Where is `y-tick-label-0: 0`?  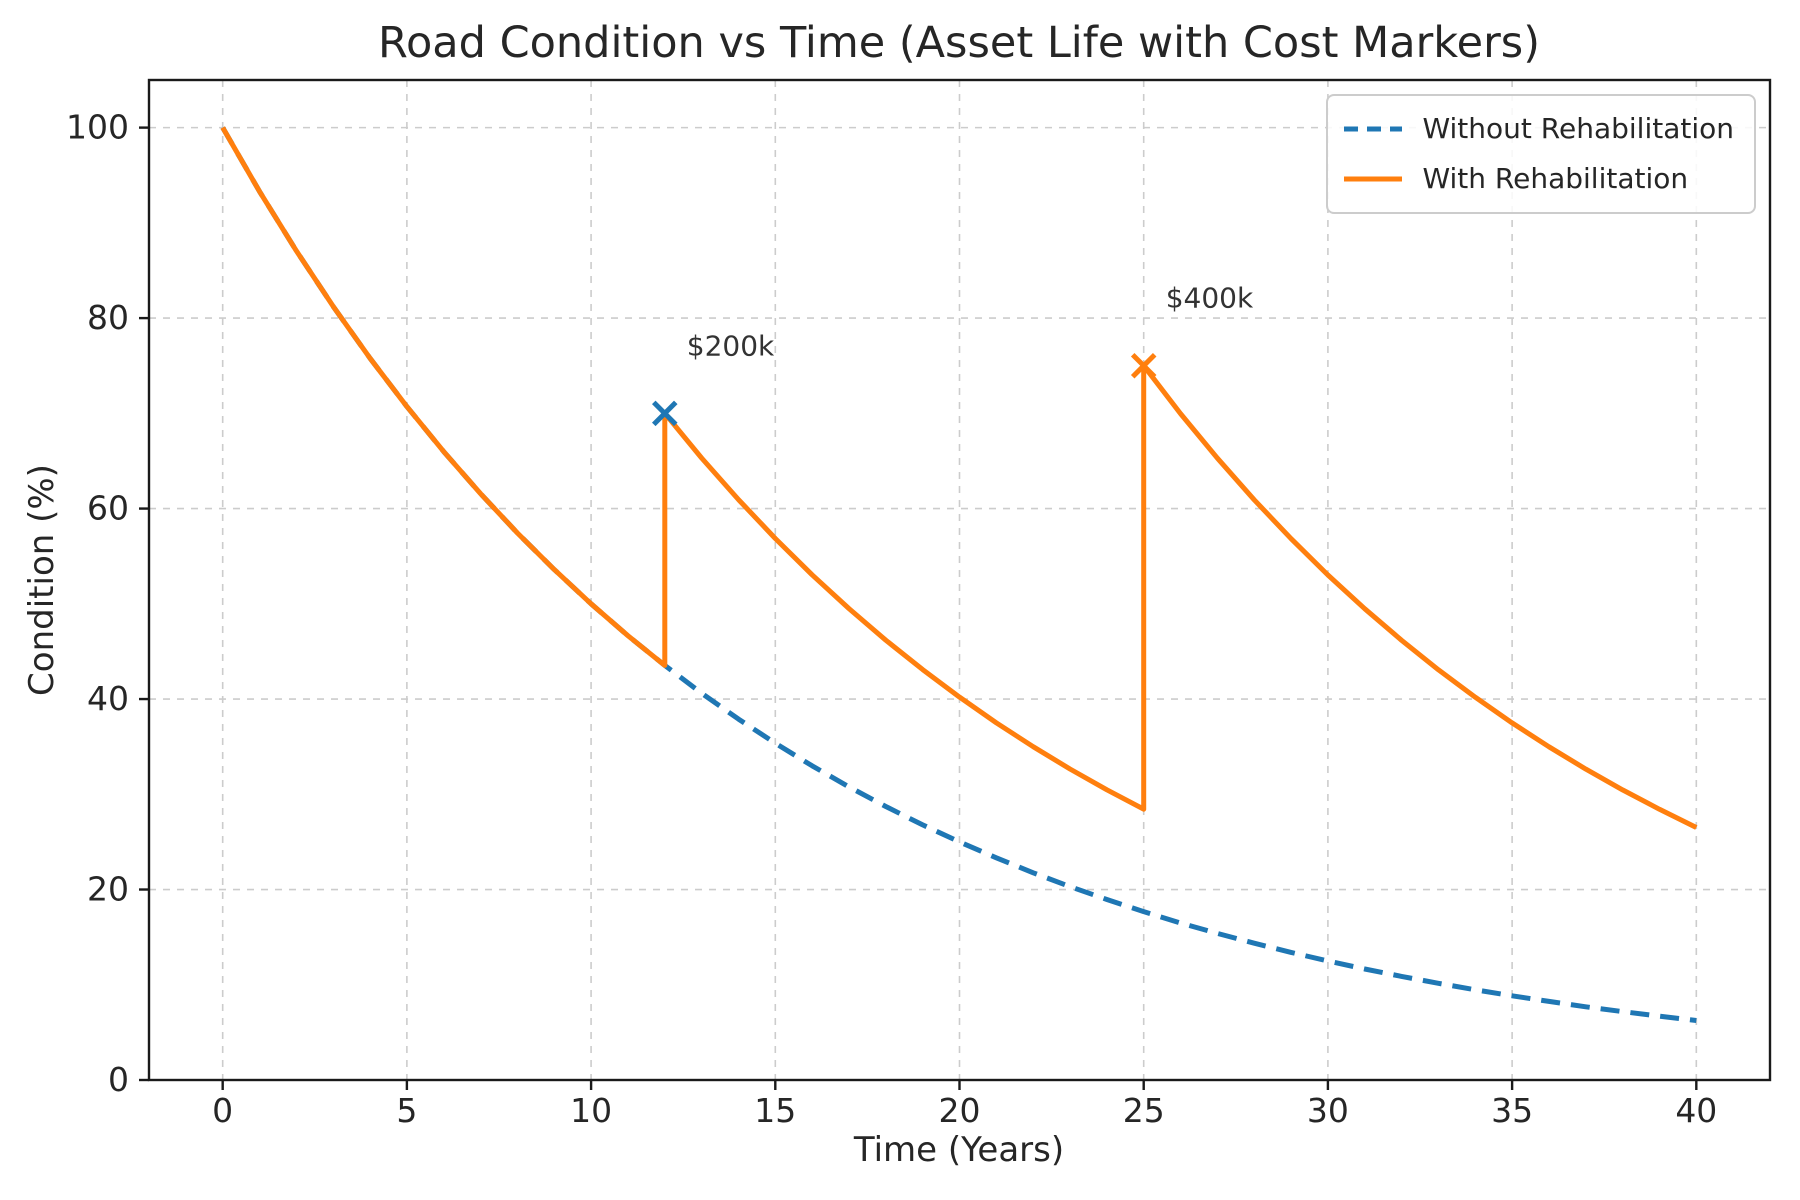
y-tick-label-0: 0 is located at coordinates (118, 1079).